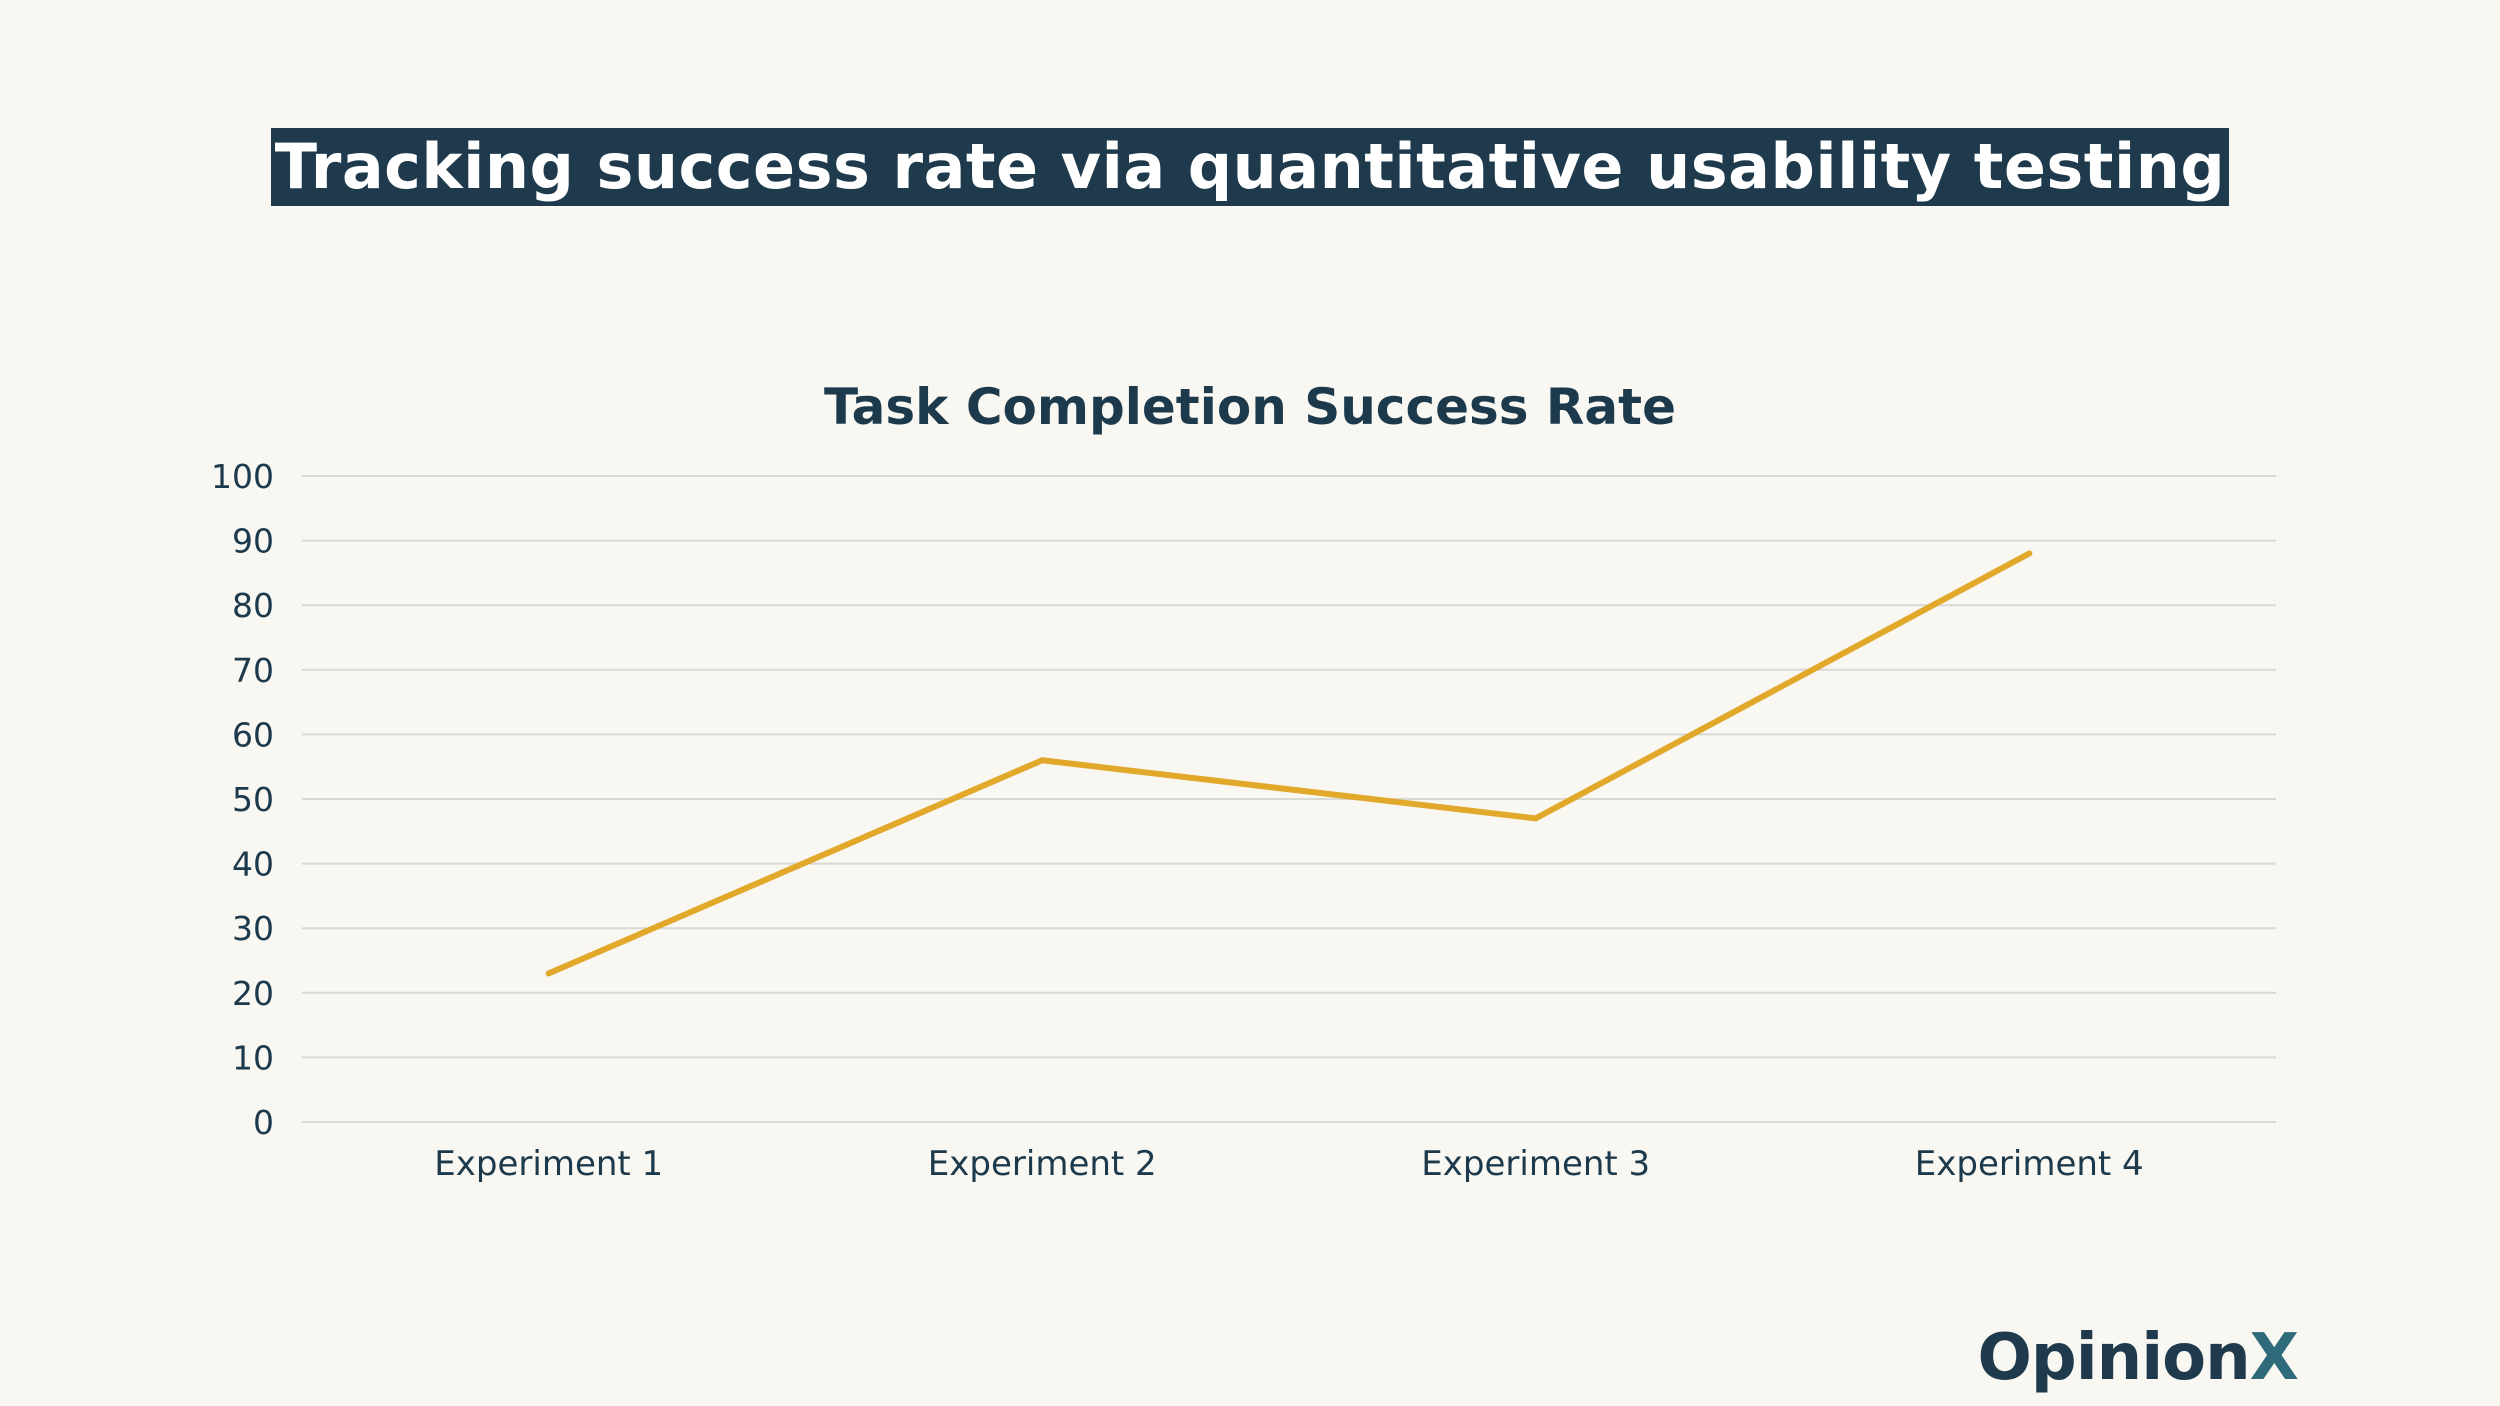  I want to click on opinionx-logo: OpinionX, so click(2138, 1358).